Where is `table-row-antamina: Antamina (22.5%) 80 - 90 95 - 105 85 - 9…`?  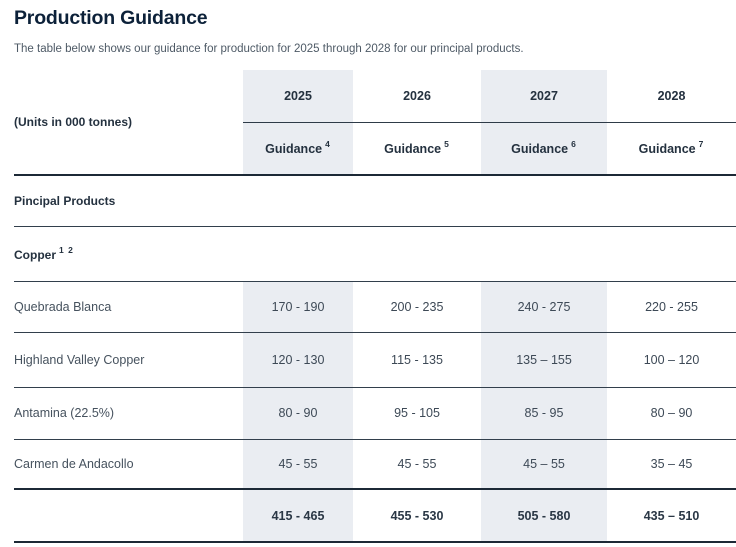 table-row-antamina: Antamina (22.5%) 80 - 90 95 - 105 85 - 9… is located at coordinates (375, 413).